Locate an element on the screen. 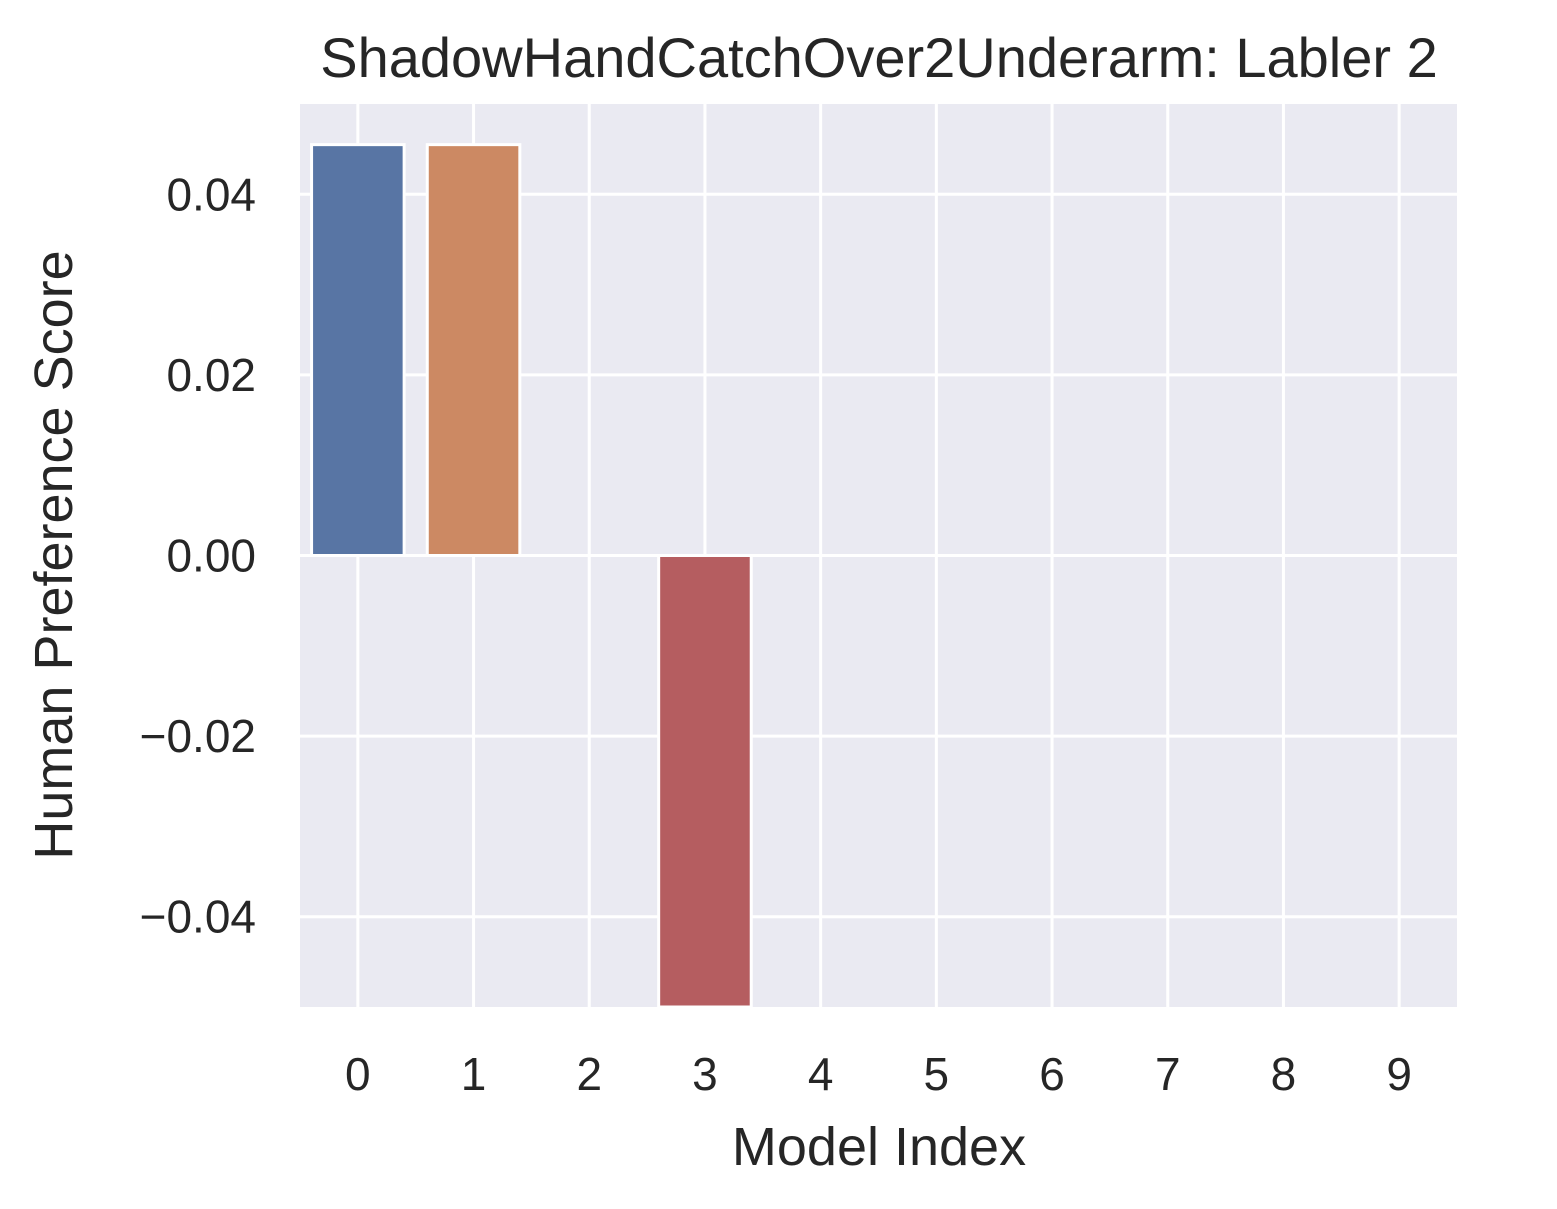  y-tick-label: −0.04 is located at coordinates (198, 917).